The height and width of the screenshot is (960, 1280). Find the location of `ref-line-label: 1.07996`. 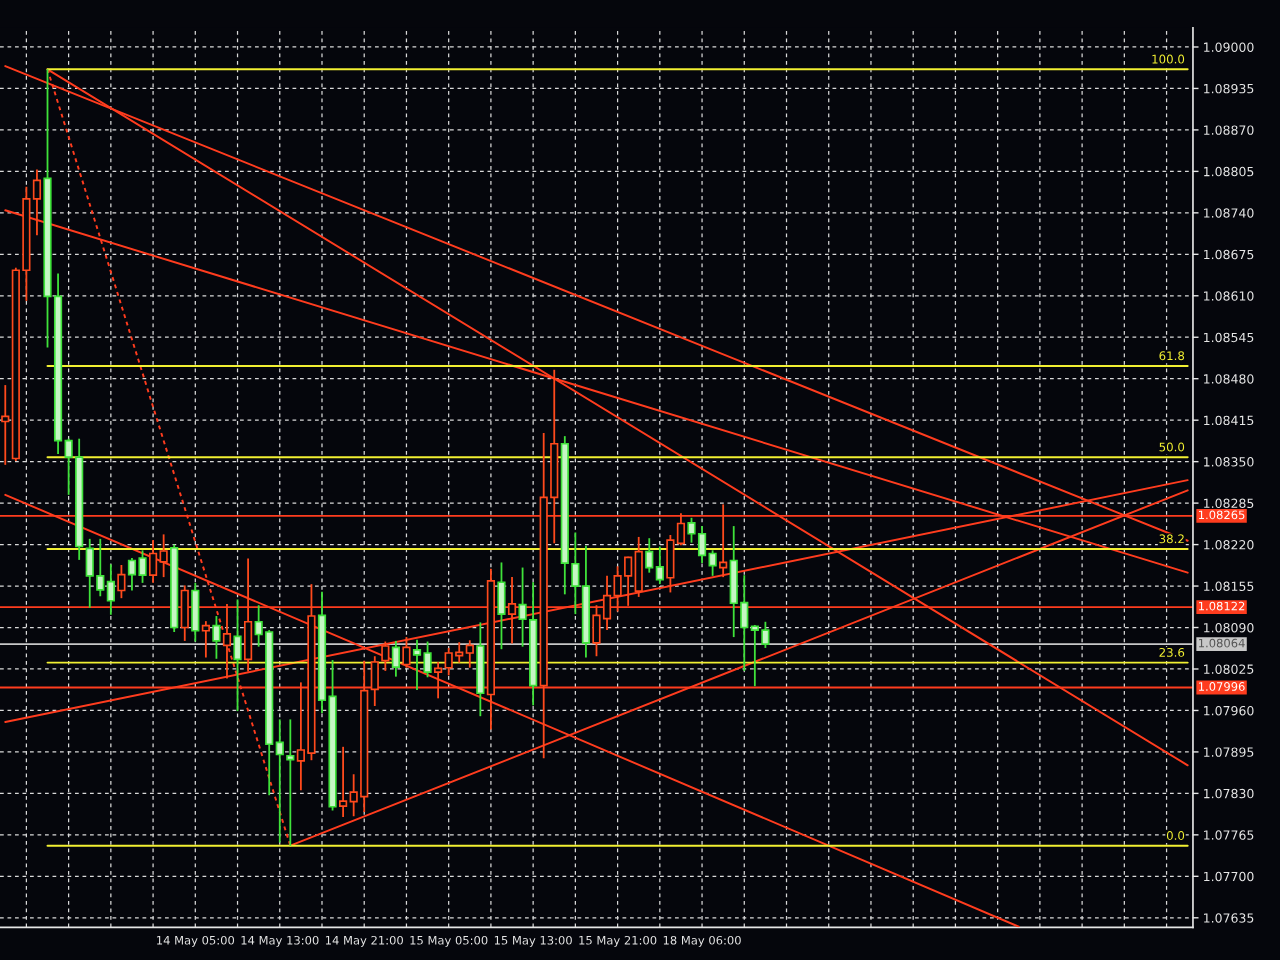

ref-line-label: 1.07996 is located at coordinates (1222, 686).